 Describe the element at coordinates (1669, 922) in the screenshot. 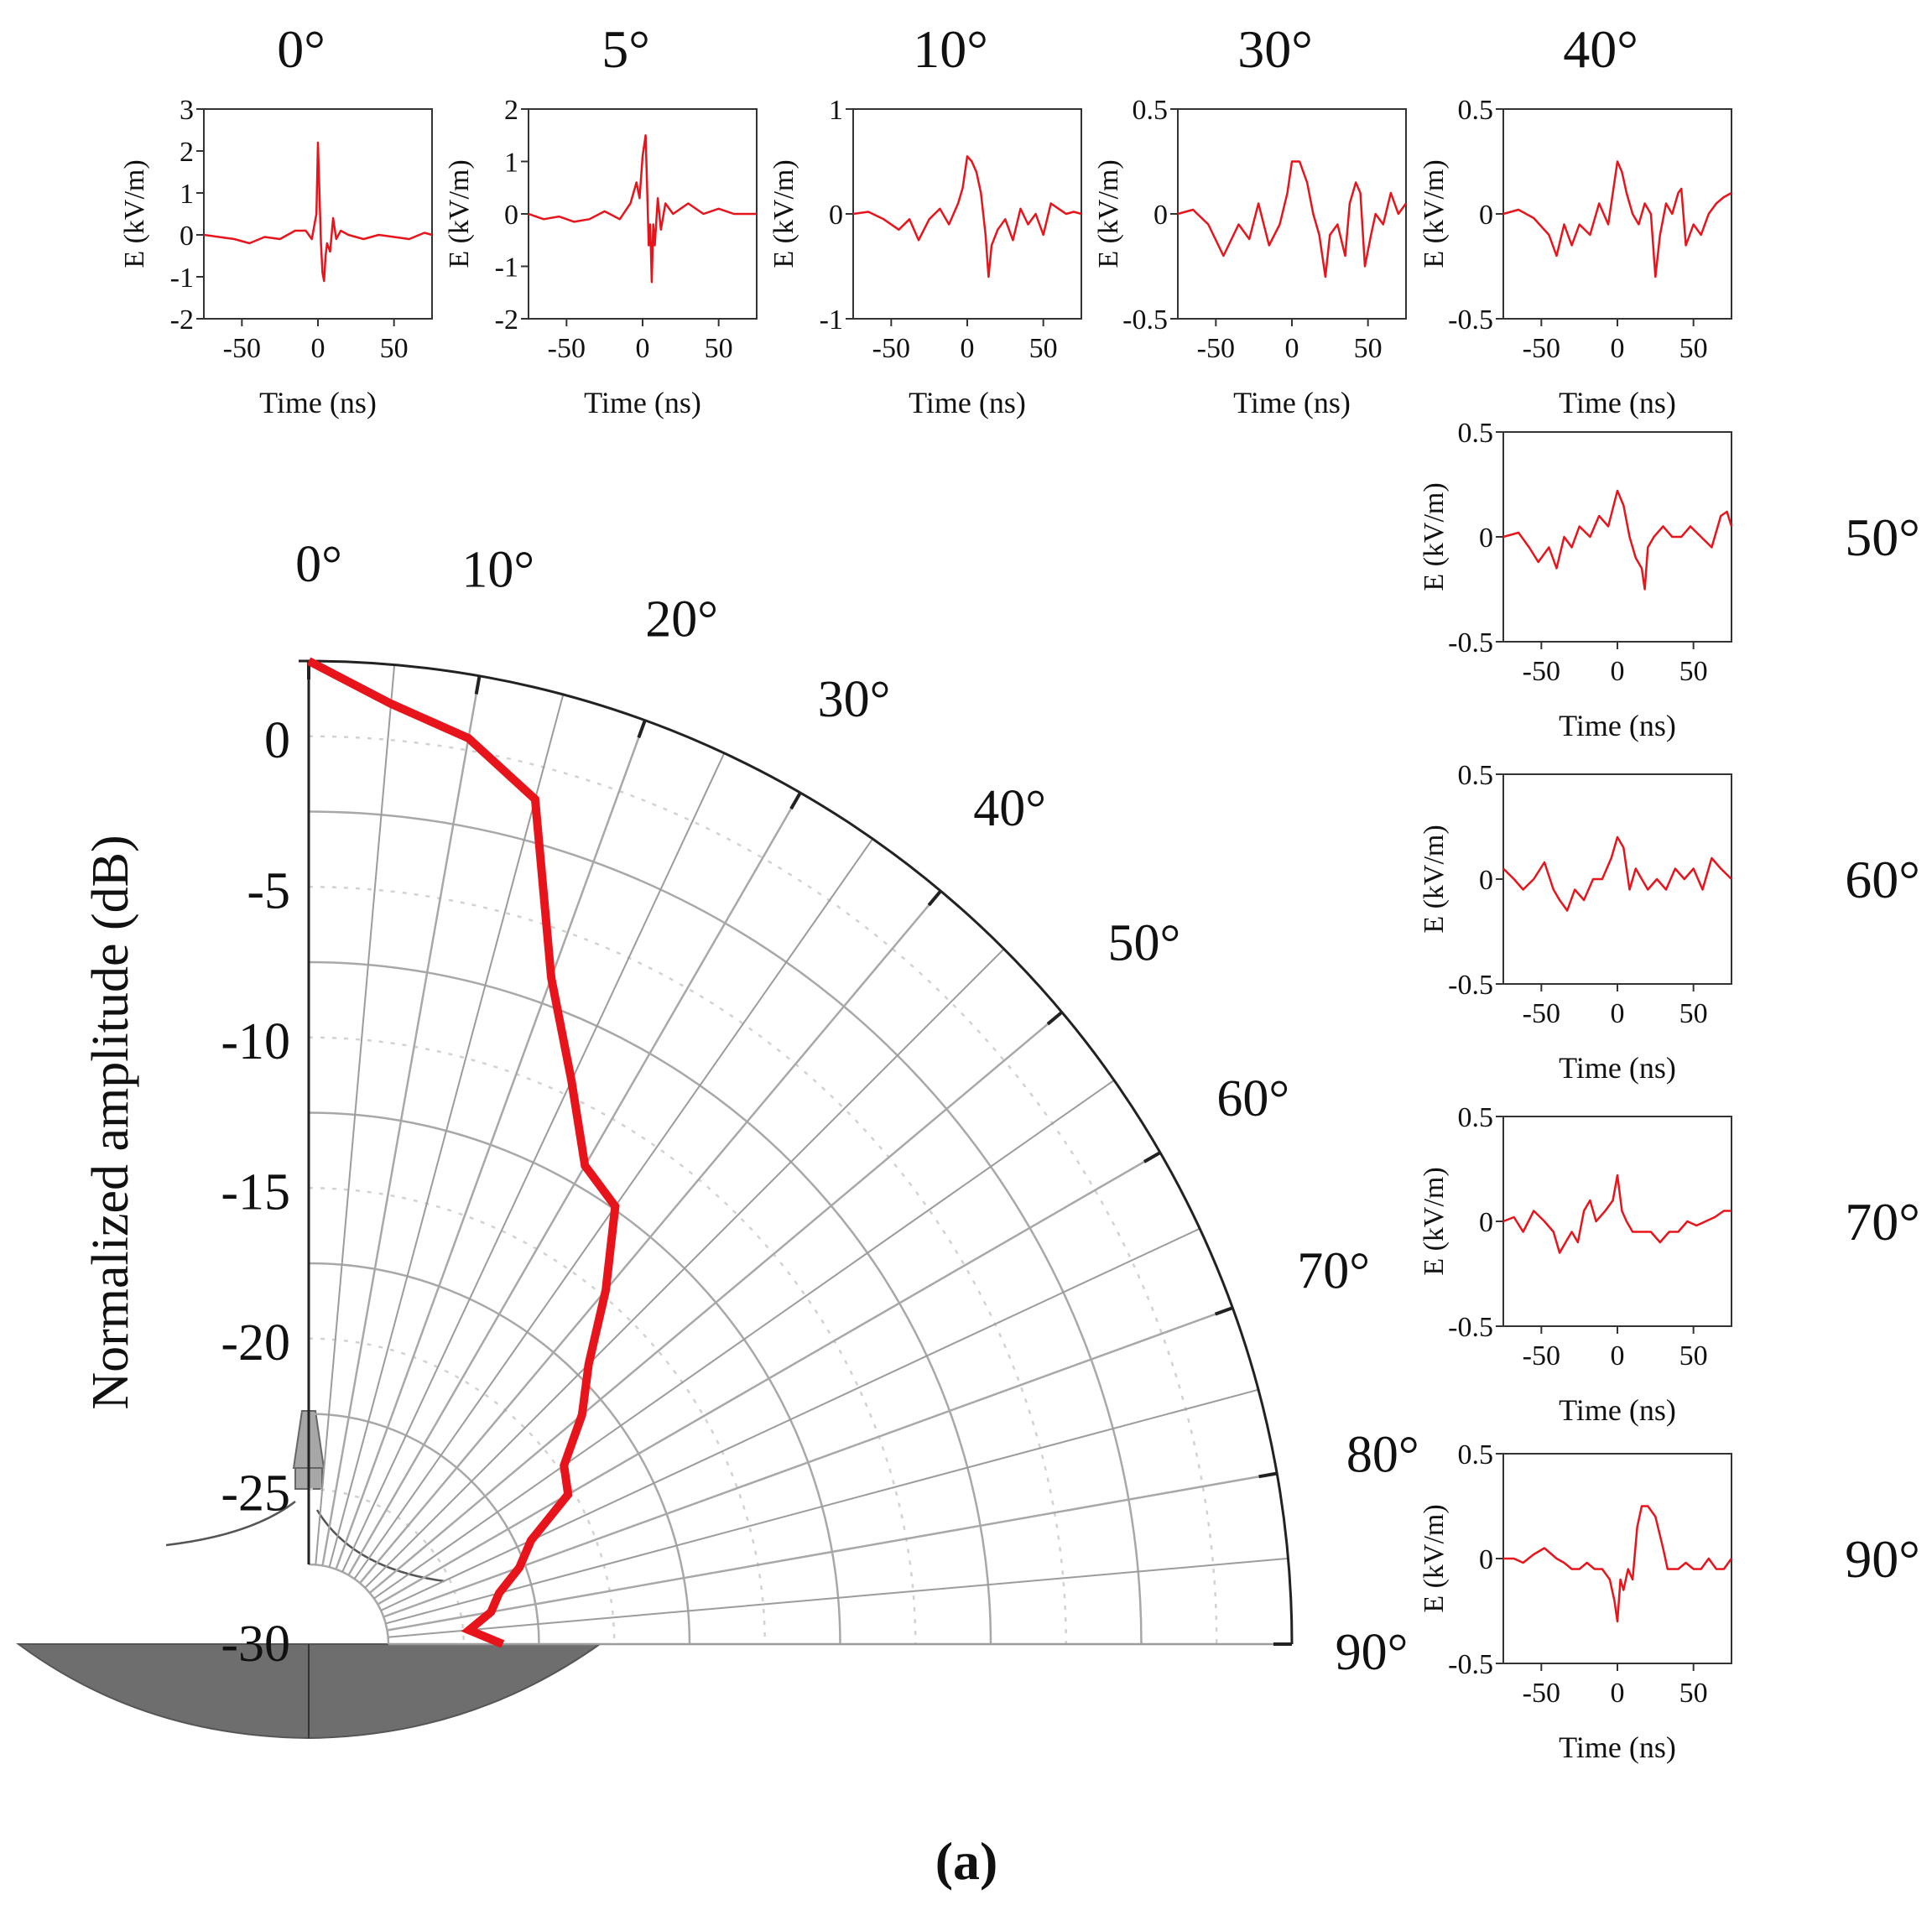

I see `waveform-panel: -50 0 50 0.5 0 -0.5 Time (ns) E (kV/m) 60°` at that location.